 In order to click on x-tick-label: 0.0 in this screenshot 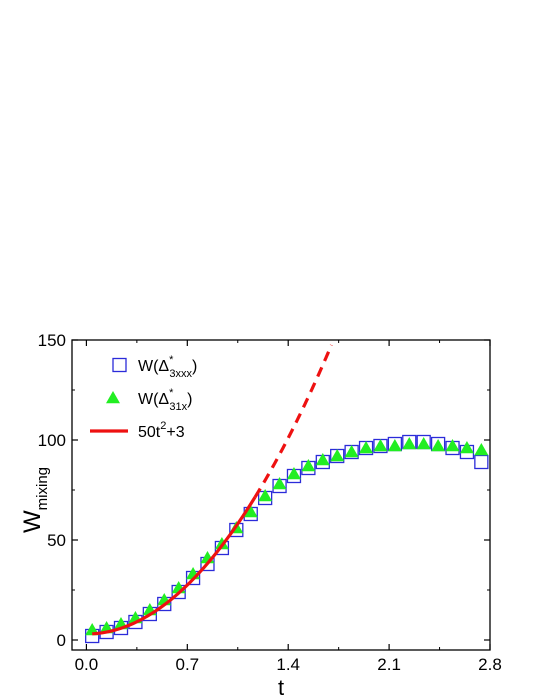, I will do `click(87, 664)`.